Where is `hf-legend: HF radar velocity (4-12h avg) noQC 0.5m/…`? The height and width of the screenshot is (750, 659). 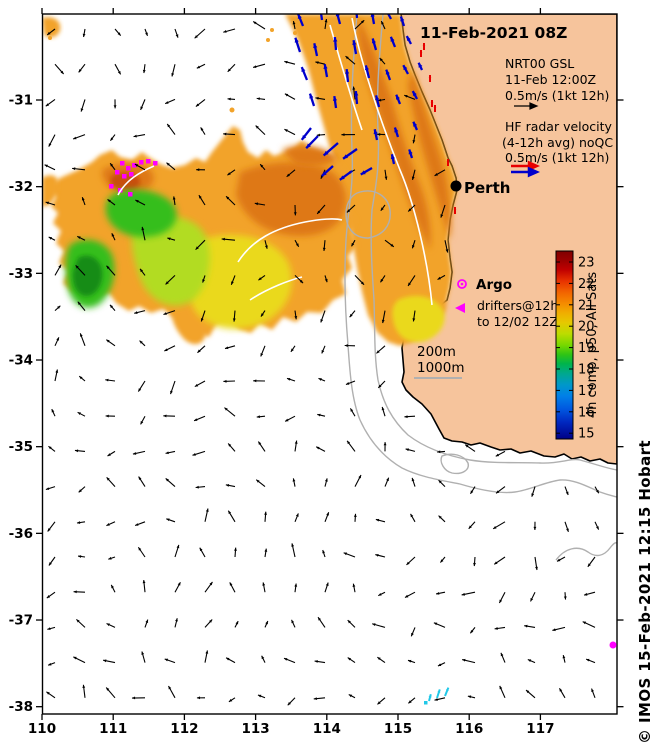 hf-legend: HF radar velocity (4-12h avg) noQC 0.5m/… is located at coordinates (557, 148).